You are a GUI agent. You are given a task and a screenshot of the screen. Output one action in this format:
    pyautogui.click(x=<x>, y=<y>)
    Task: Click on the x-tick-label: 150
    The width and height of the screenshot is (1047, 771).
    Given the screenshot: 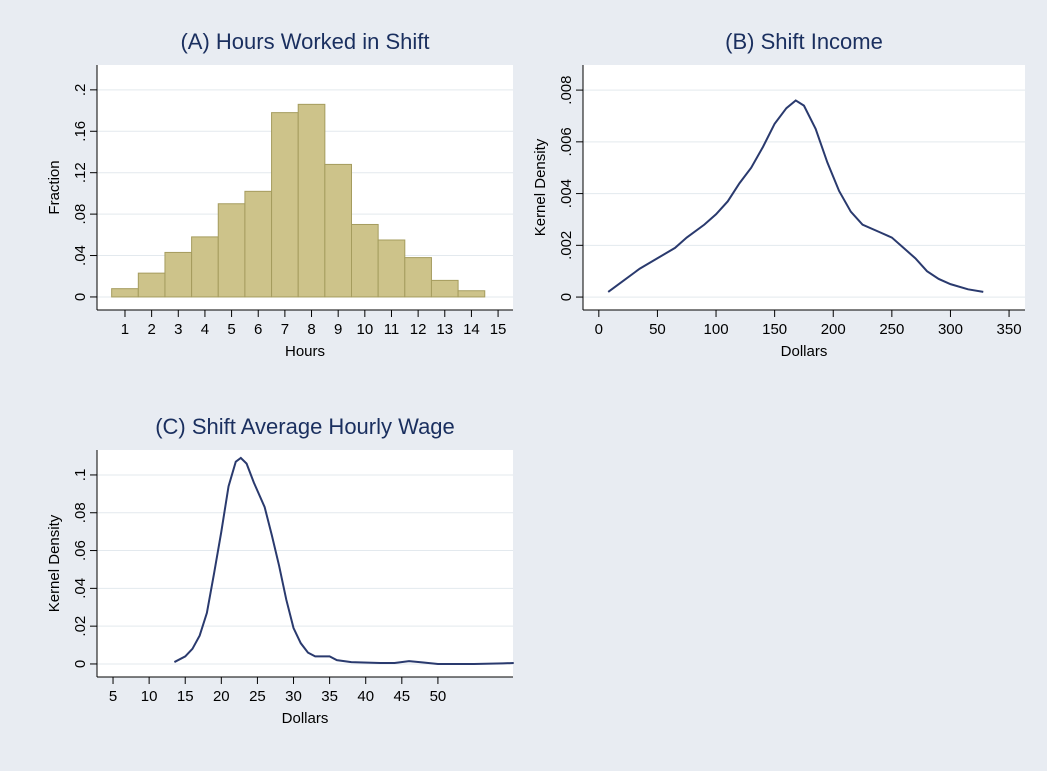 What is the action you would take?
    pyautogui.click(x=774, y=329)
    